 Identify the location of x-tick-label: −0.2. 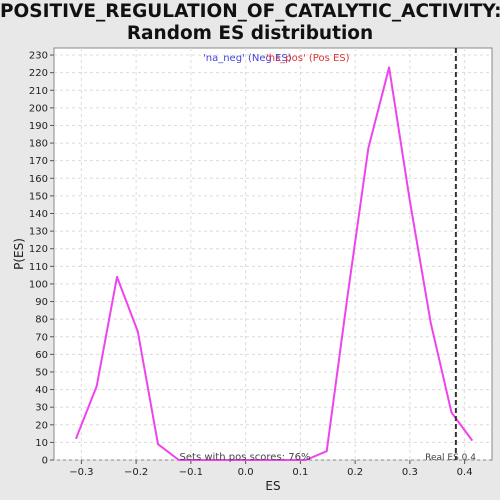
(136, 472).